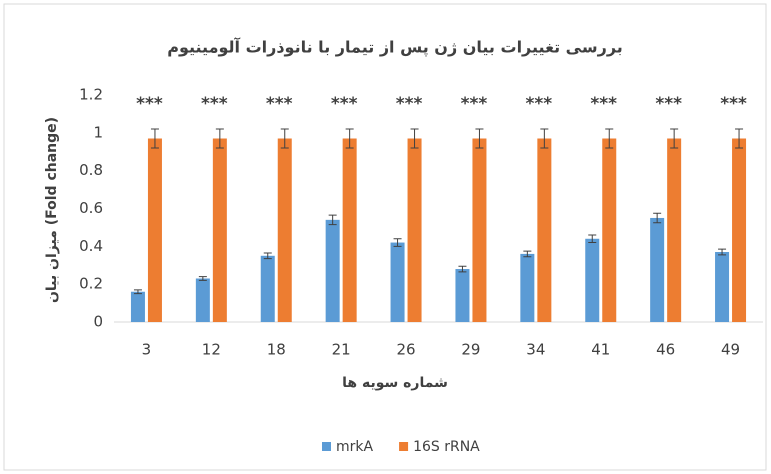 This screenshot has height=474, width=771. Describe the element at coordinates (355, 447) in the screenshot. I see `legend-label: mrkA` at that location.